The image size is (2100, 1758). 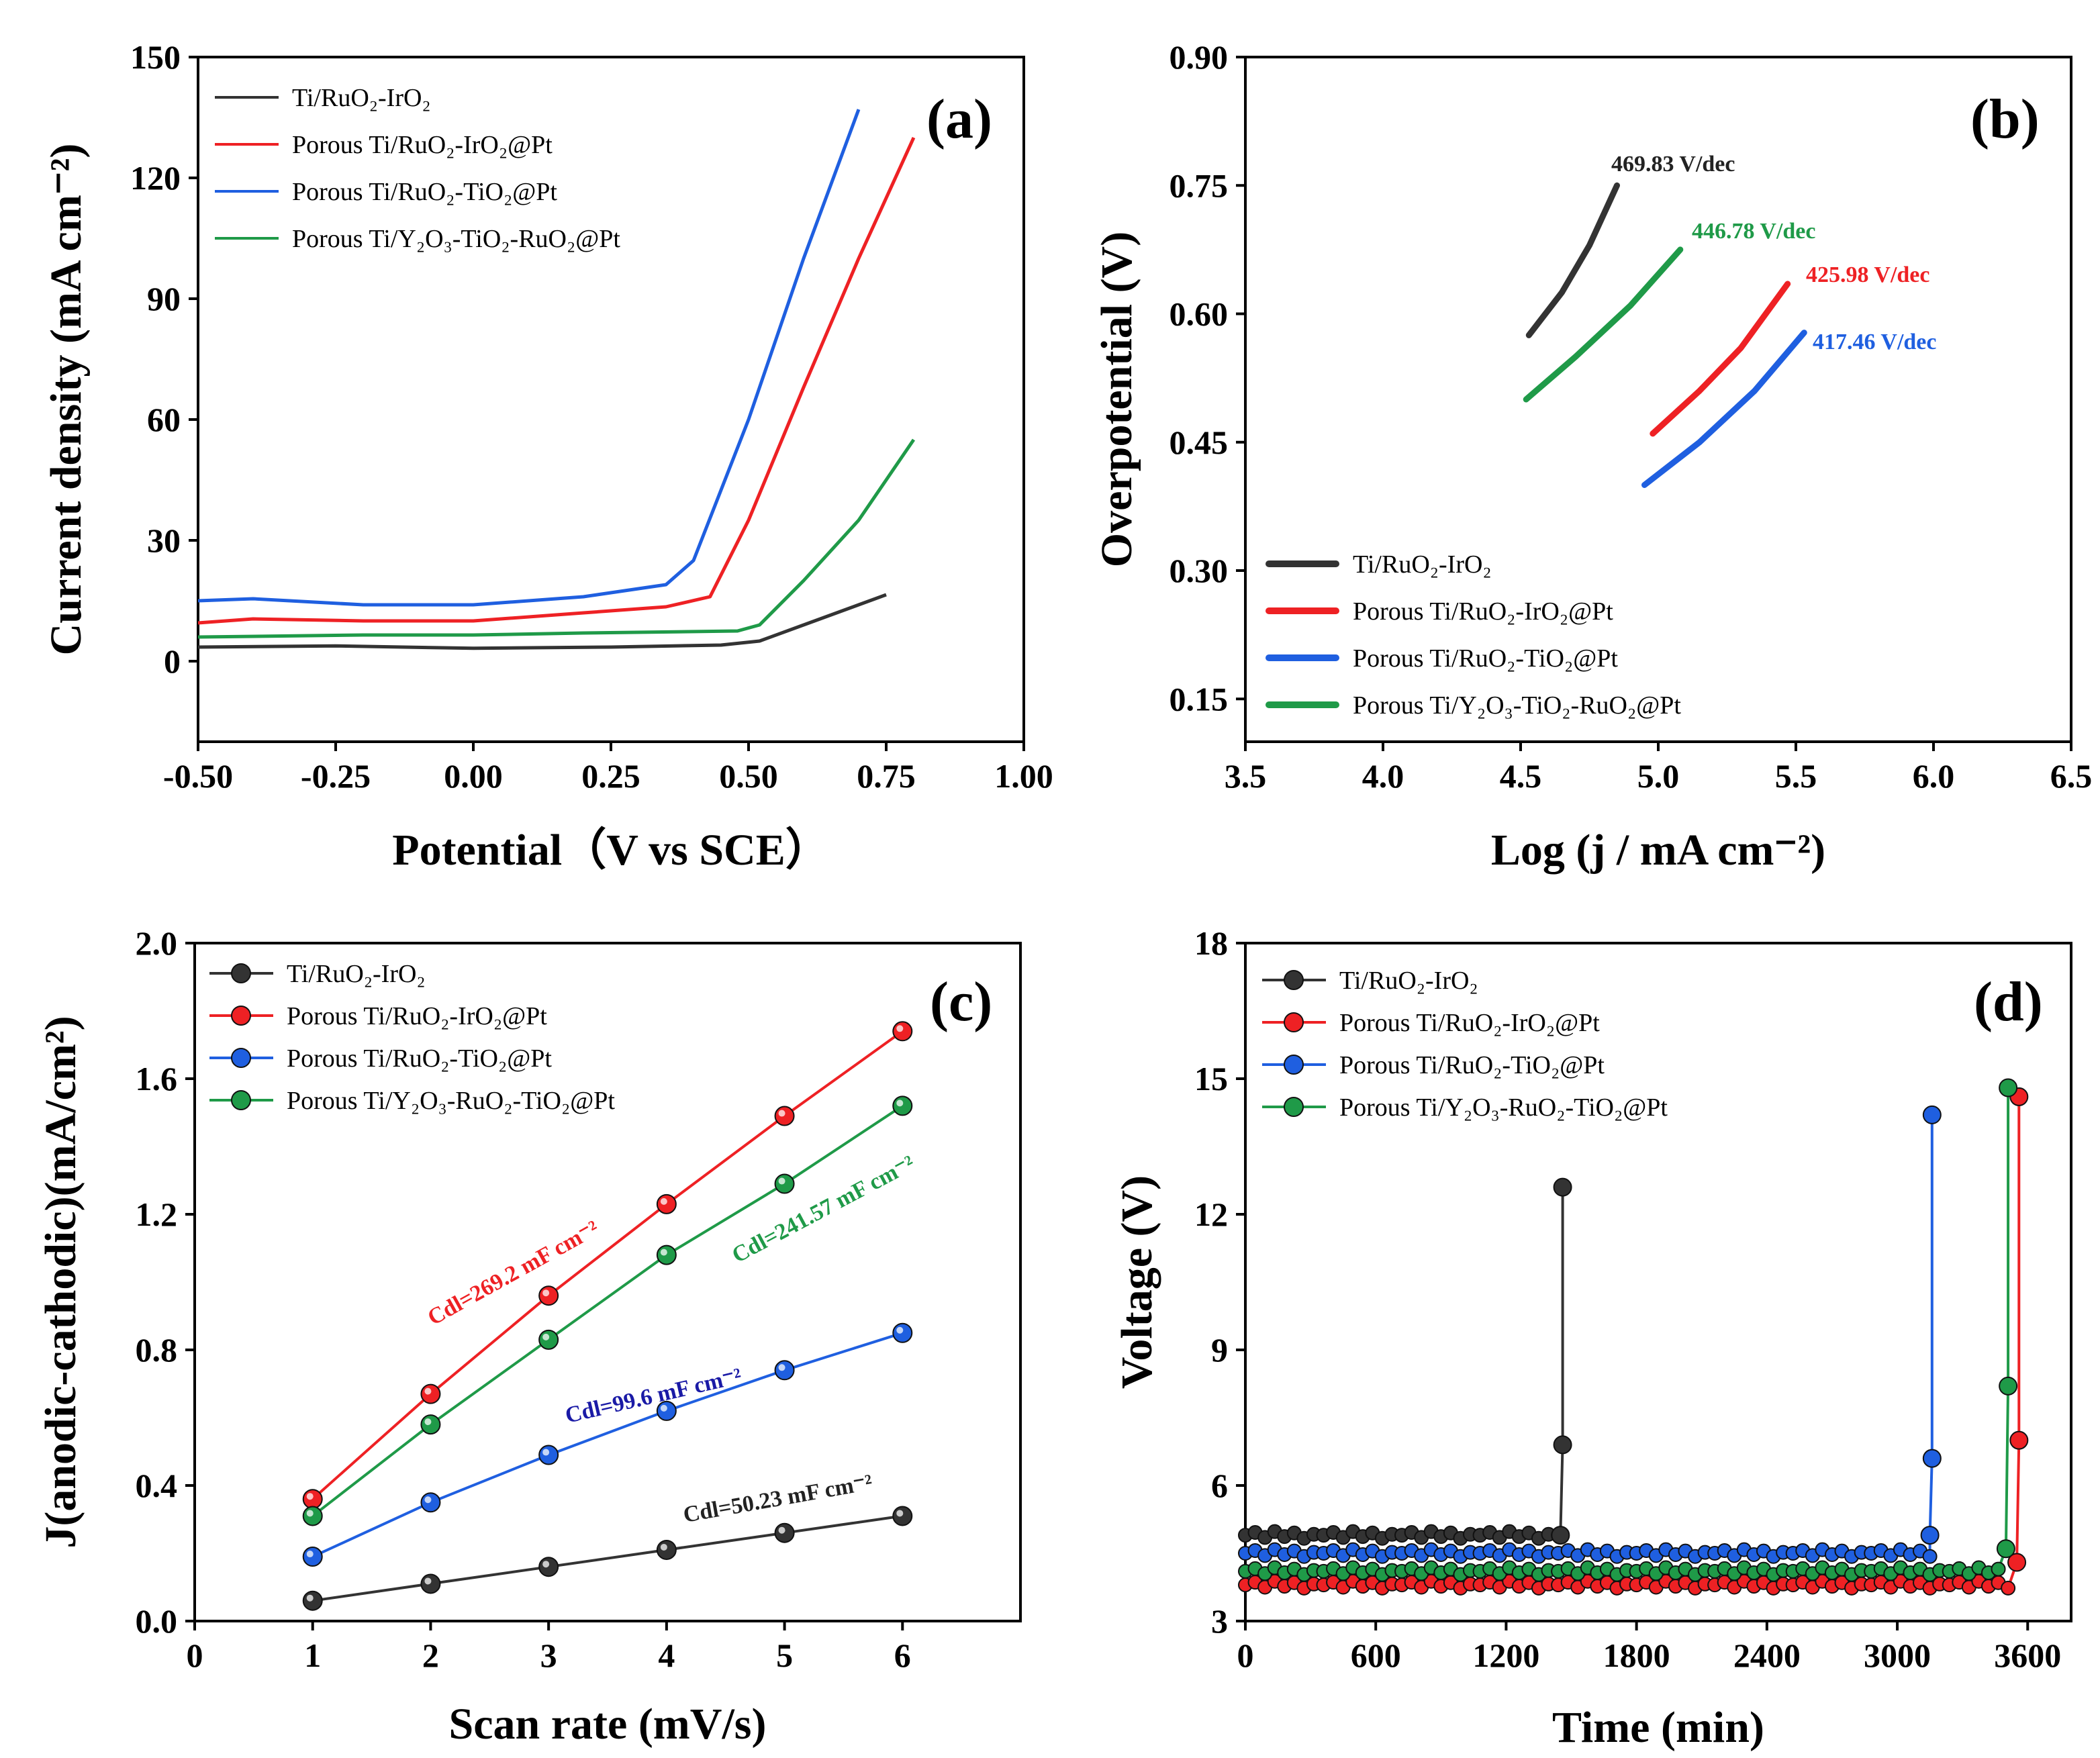 I want to click on y-tick-label: 1.2, so click(x=157, y=1214).